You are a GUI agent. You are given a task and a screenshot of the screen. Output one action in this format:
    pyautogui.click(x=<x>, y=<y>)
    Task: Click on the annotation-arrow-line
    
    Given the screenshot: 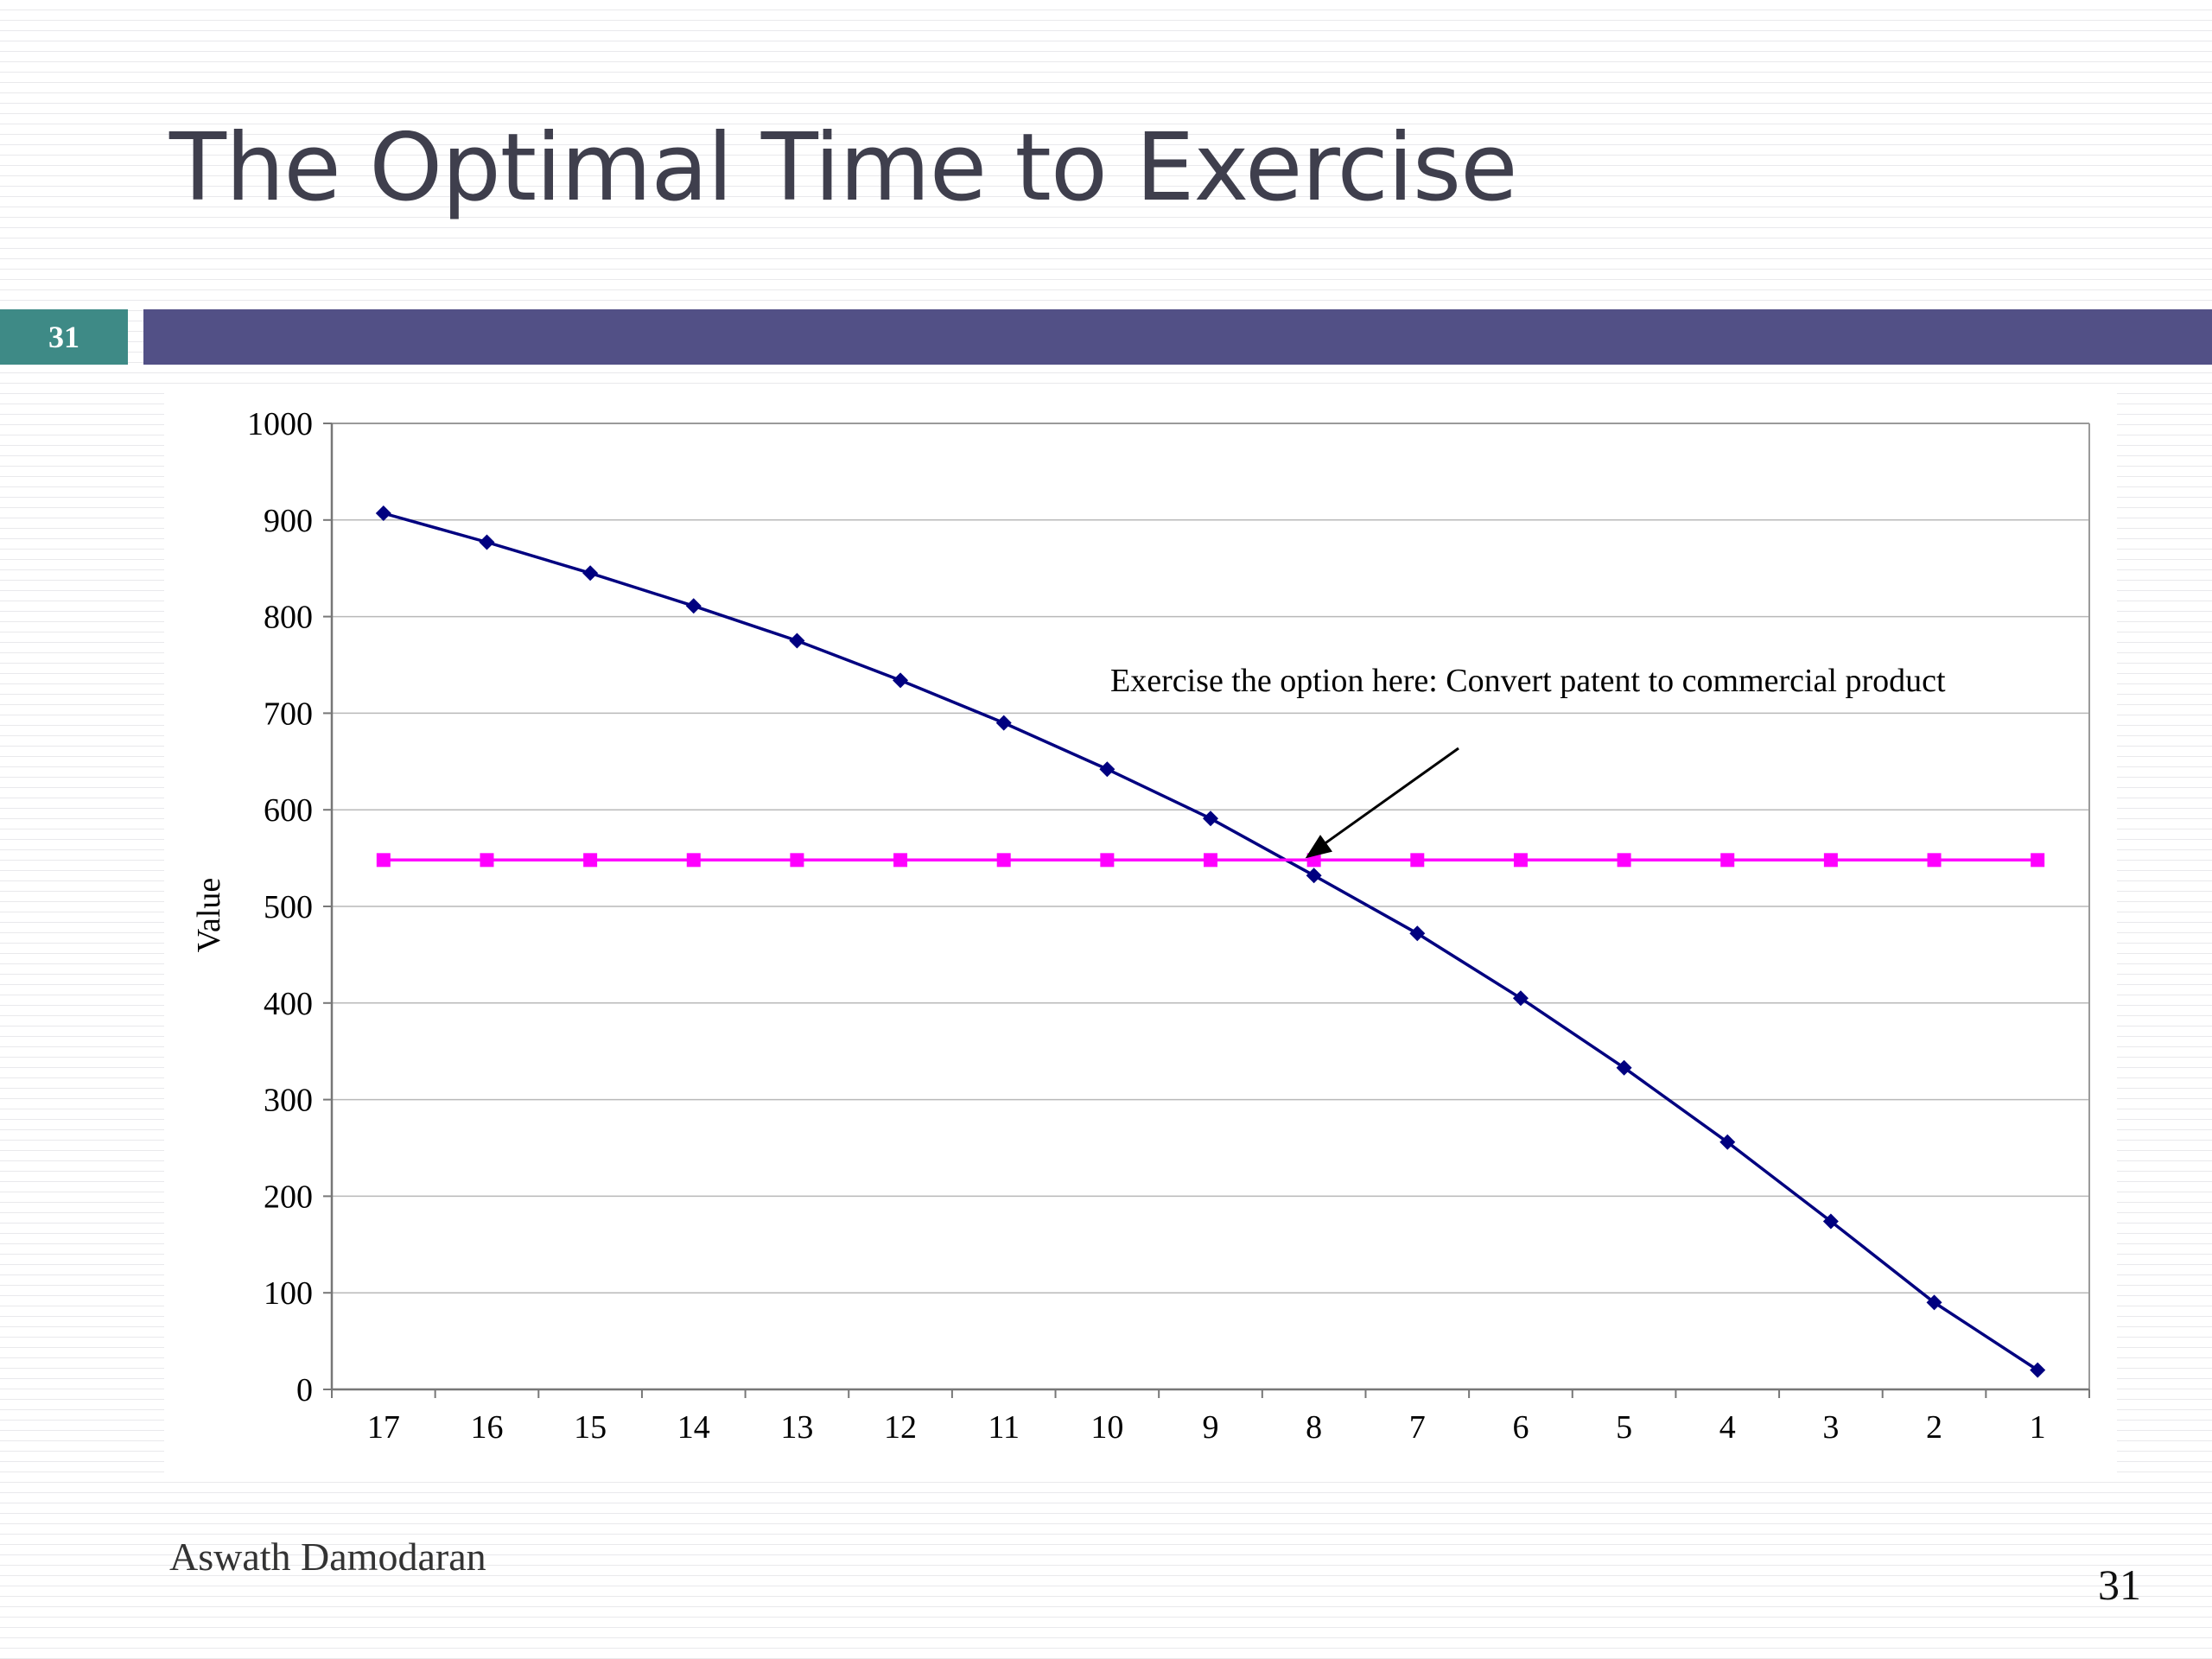 What is the action you would take?
    pyautogui.click(x=1387, y=798)
    